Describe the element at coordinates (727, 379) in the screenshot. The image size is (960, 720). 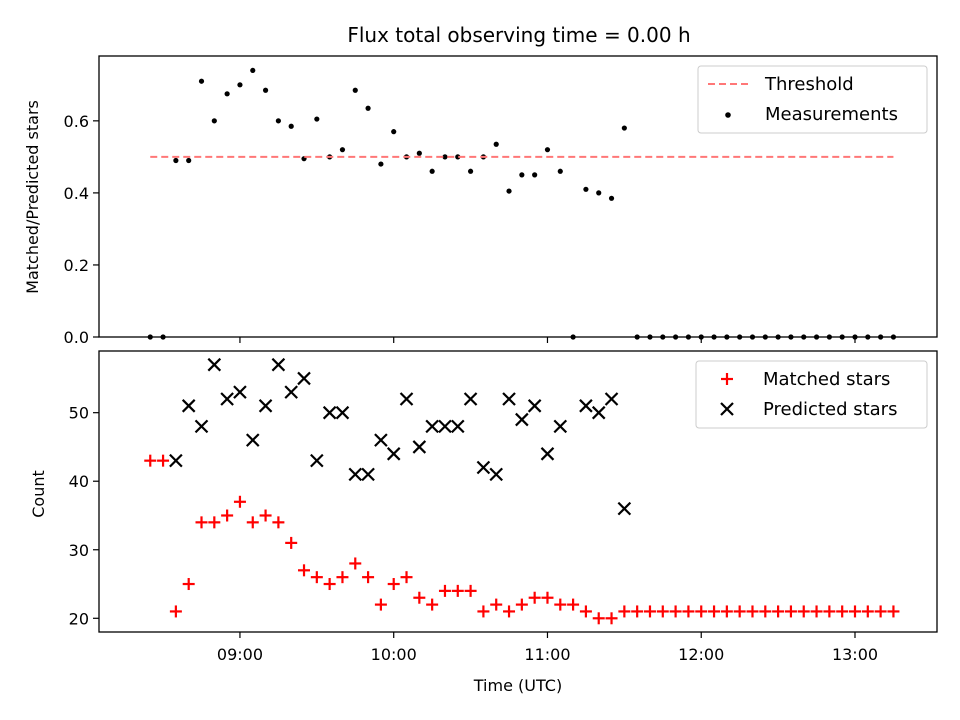
I see `matched-stars-legend-swatch` at that location.